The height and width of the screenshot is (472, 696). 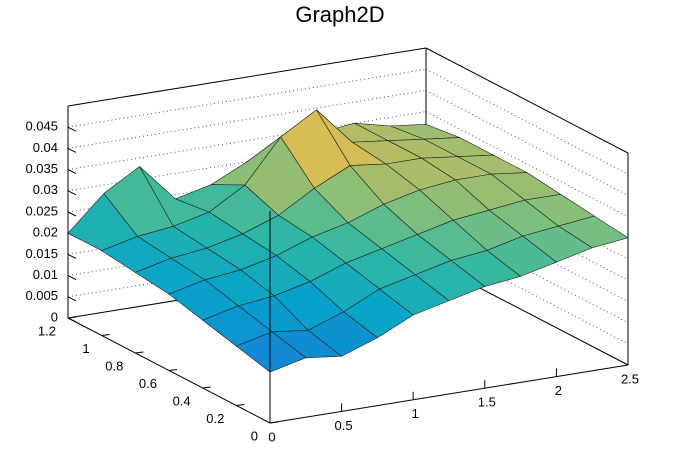 I want to click on chart-title: Graph2D, so click(x=339, y=14).